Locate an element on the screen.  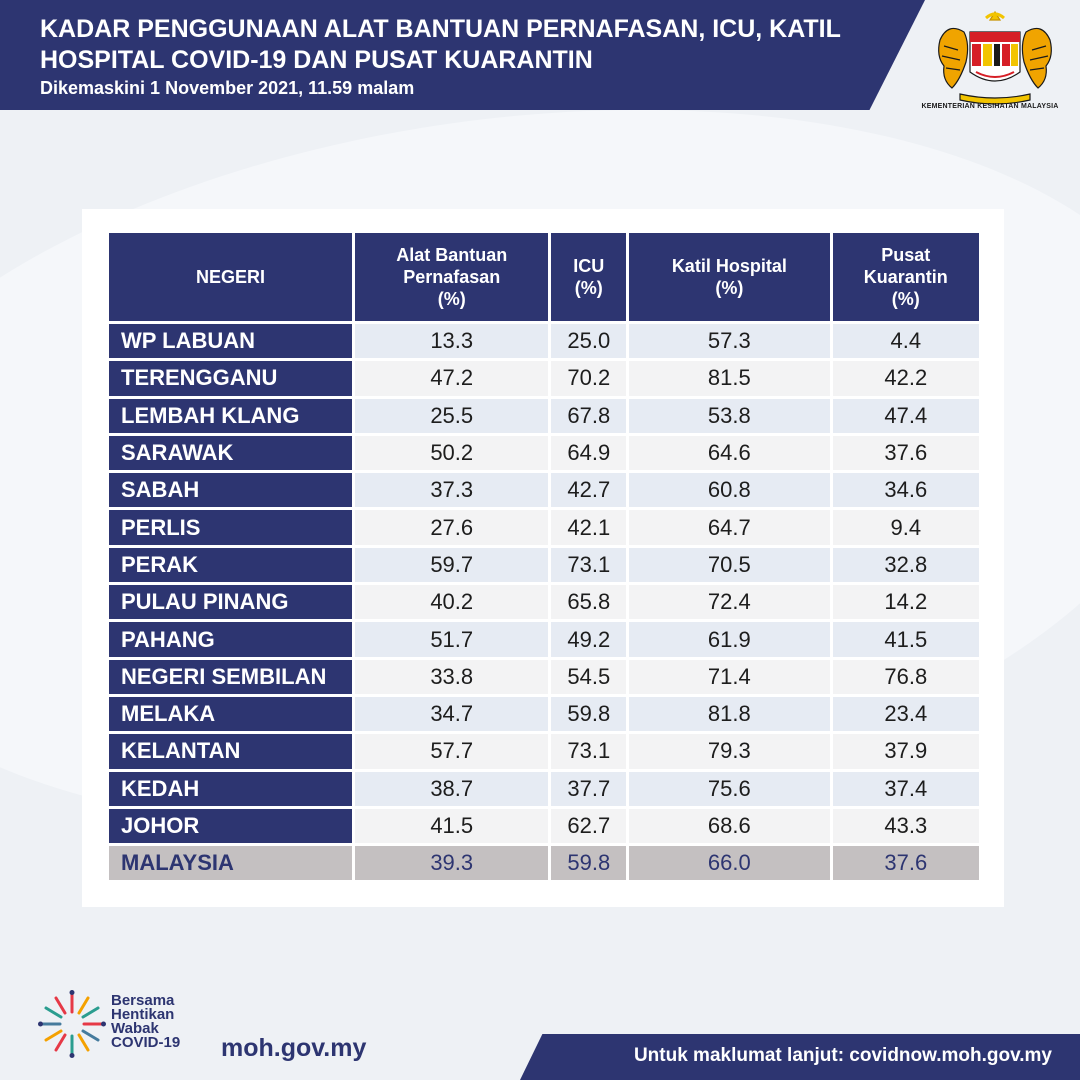
table-row: PULAU PINANG 40.2 65.8 72.4 14.2 is located at coordinates (544, 604).